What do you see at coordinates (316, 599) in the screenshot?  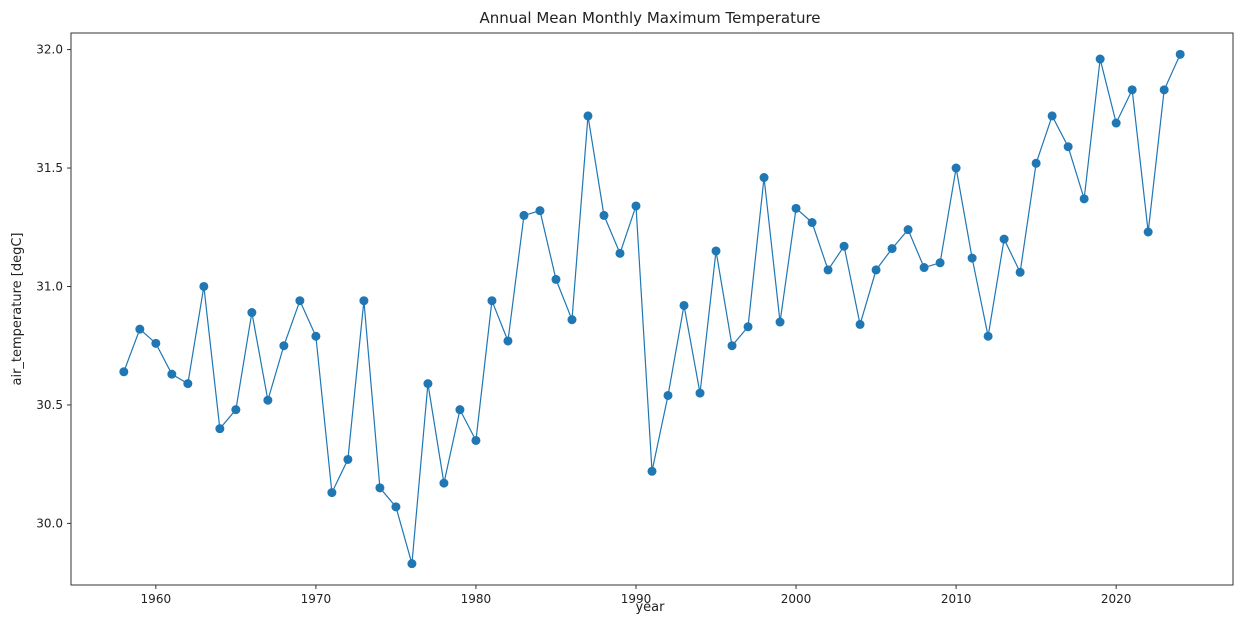 I see `x-tick-label: 1970` at bounding box center [316, 599].